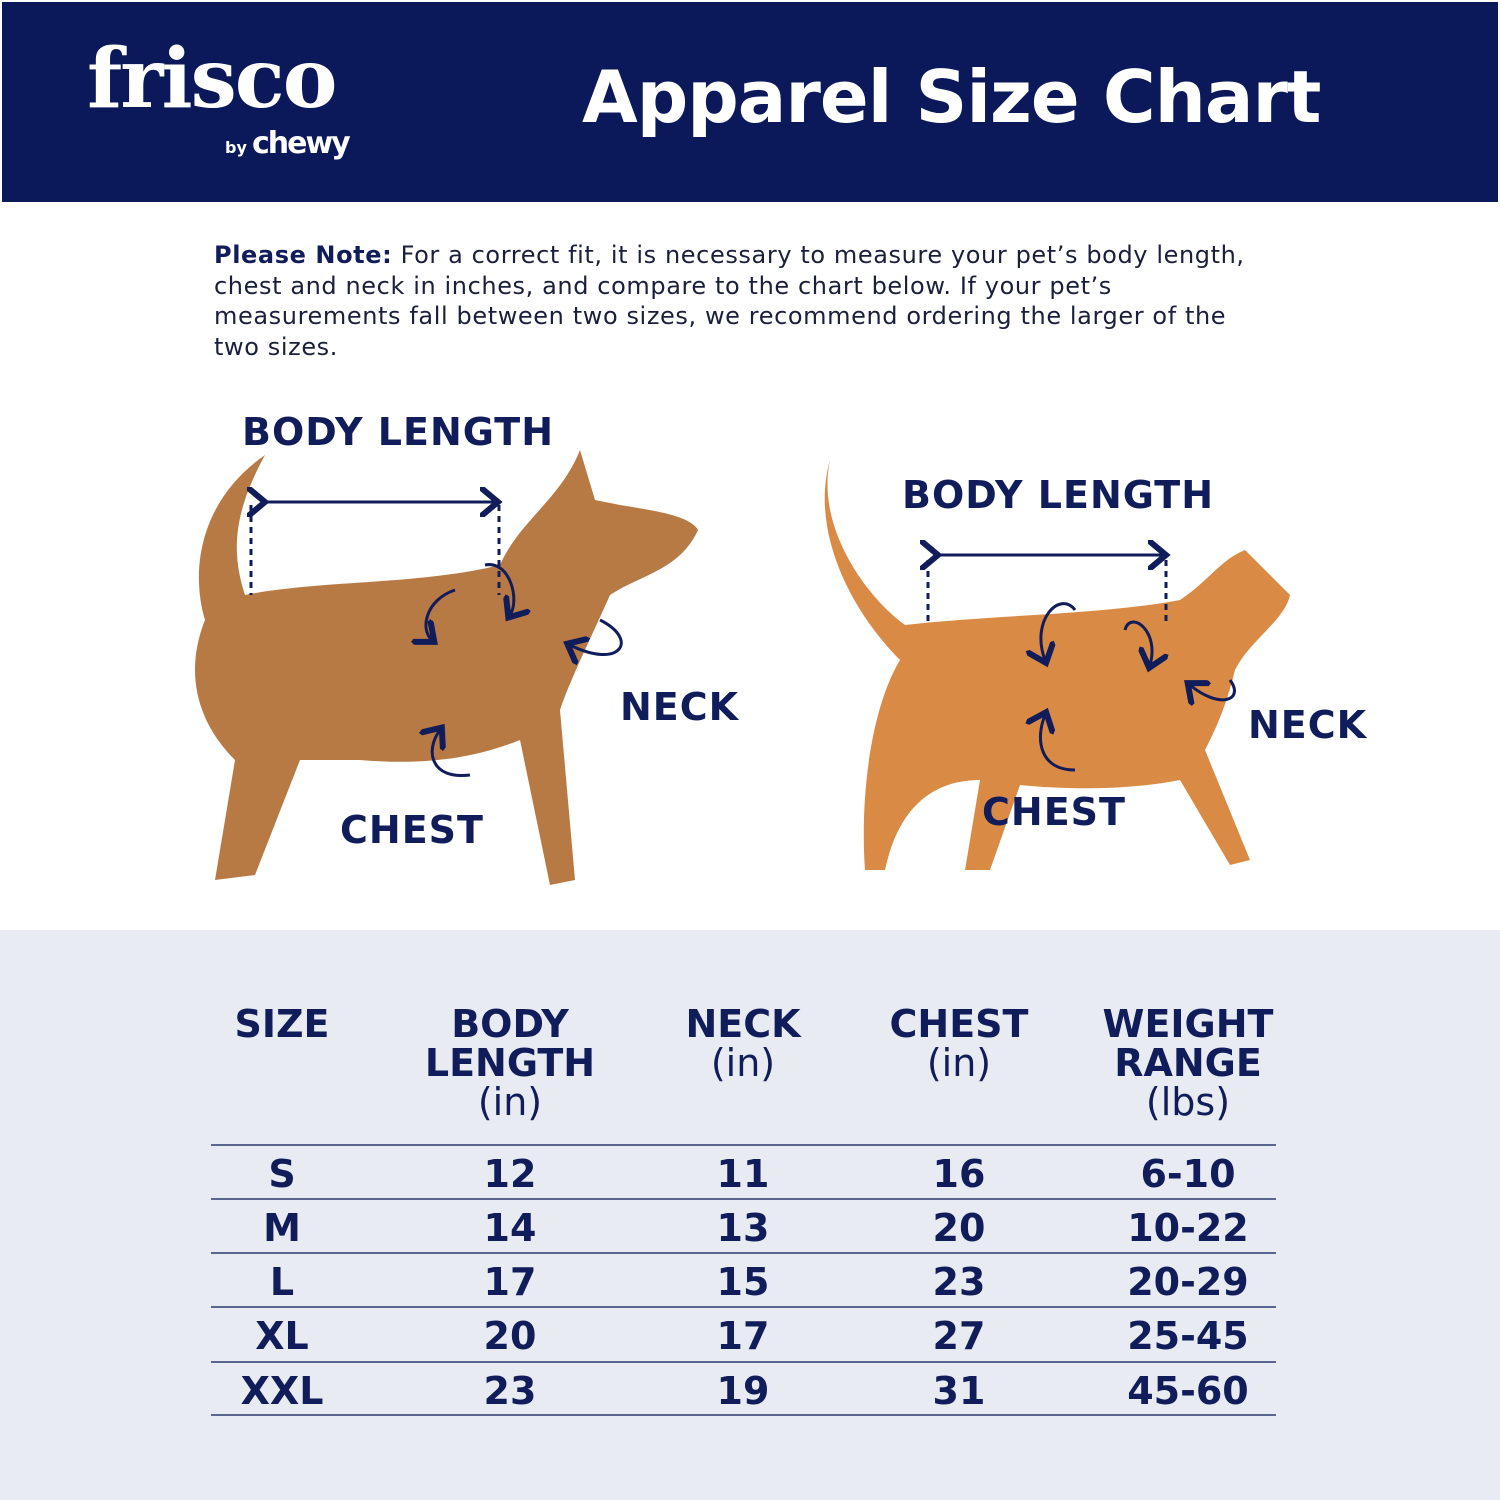  Describe the element at coordinates (282, 1174) in the screenshot. I see `table-cell: S` at that location.